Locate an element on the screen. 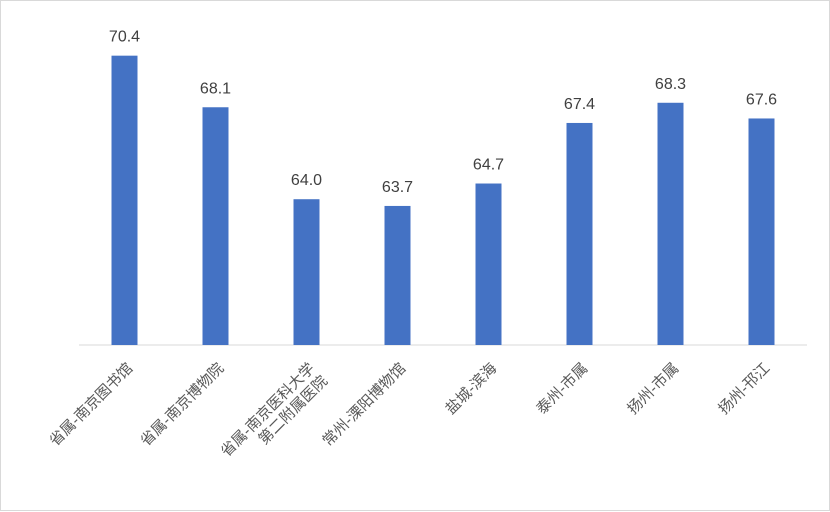 This screenshot has width=830, height=512. svg-text: 盐城-滨海 is located at coordinates (471, 388).